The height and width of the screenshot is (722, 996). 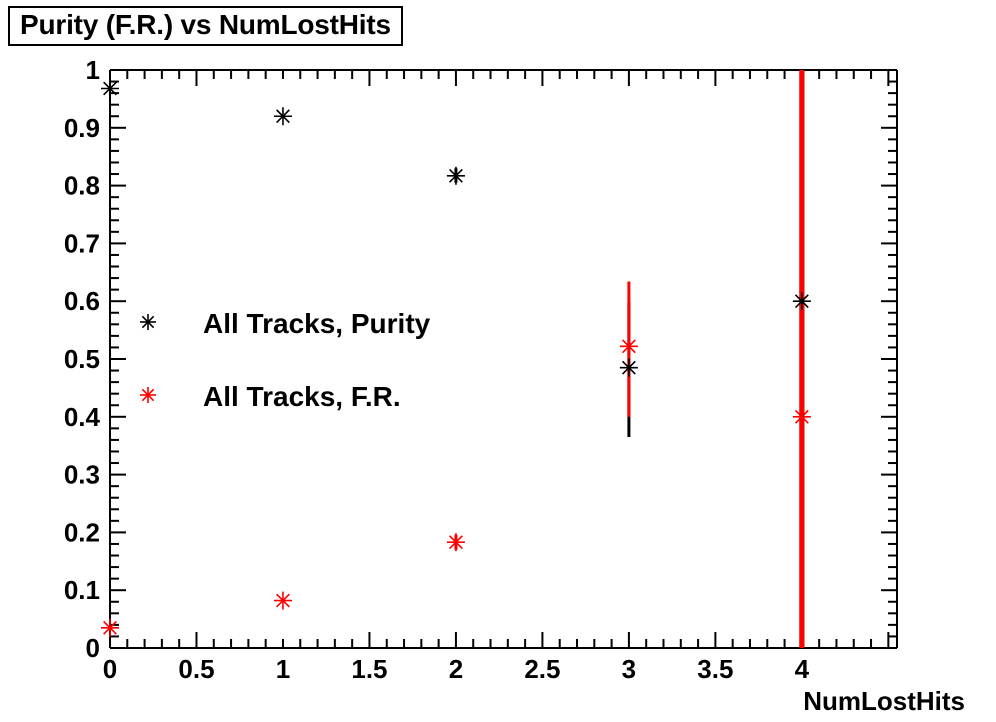 I want to click on legend-label: All Tracks, Purity, so click(x=317, y=323).